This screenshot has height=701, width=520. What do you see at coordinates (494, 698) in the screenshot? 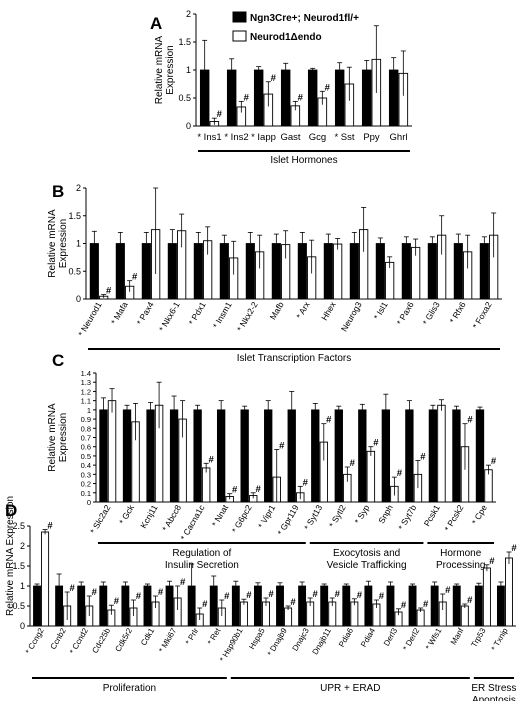
I see `group-label-line2: Apoptosis` at bounding box center [494, 698].